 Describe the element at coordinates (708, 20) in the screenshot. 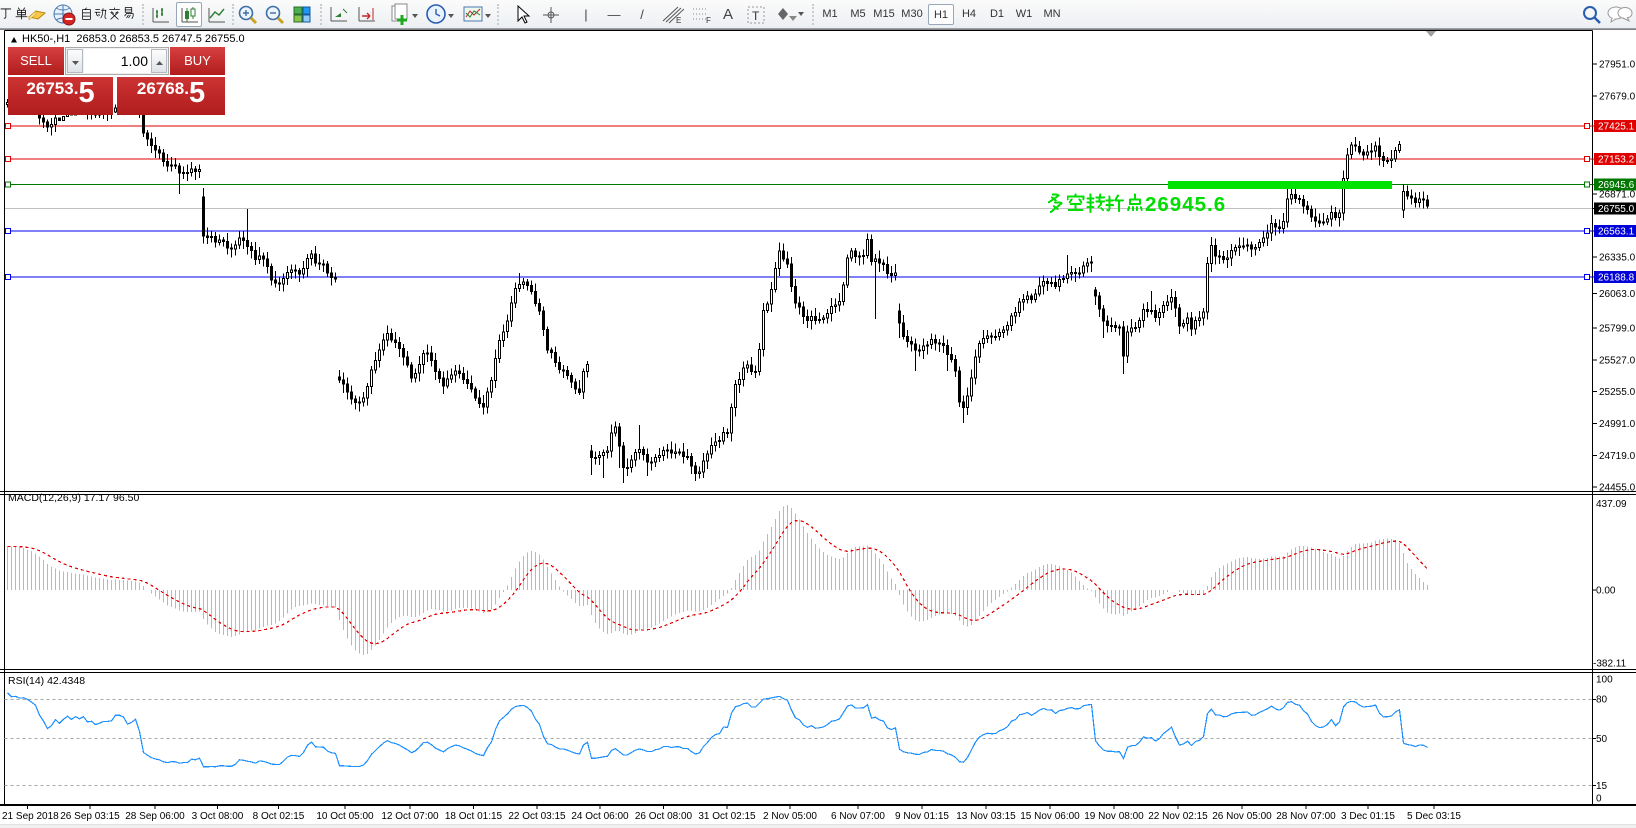

I see `svg-text: F` at that location.